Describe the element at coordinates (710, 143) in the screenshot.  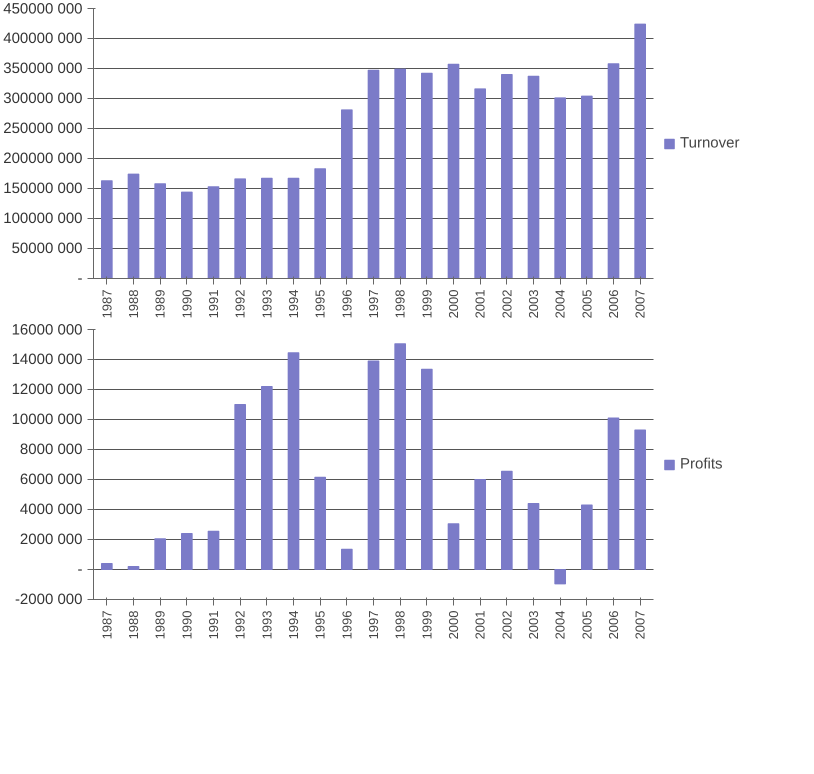
I see `legend-label: Turnover` at that location.